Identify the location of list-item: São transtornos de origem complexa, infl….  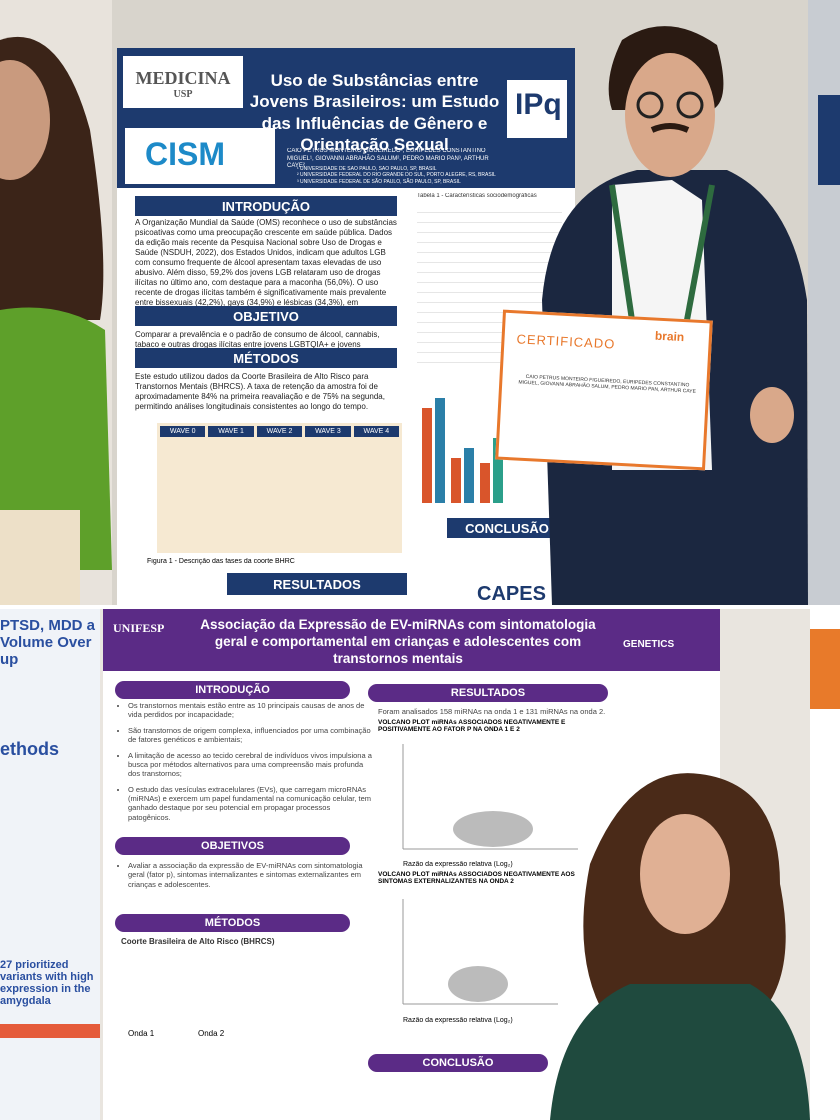
(250, 735).